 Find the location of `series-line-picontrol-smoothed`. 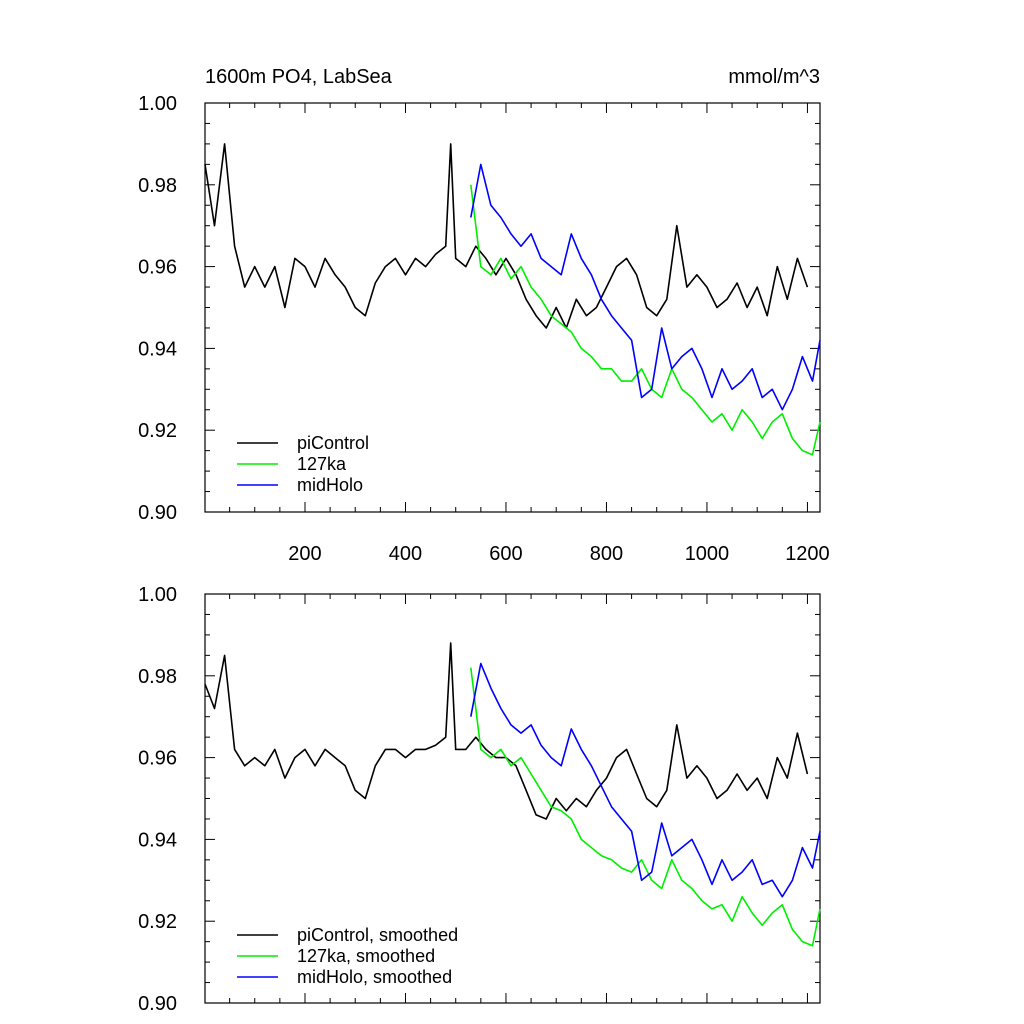

series-line-picontrol-smoothed is located at coordinates (506, 731).